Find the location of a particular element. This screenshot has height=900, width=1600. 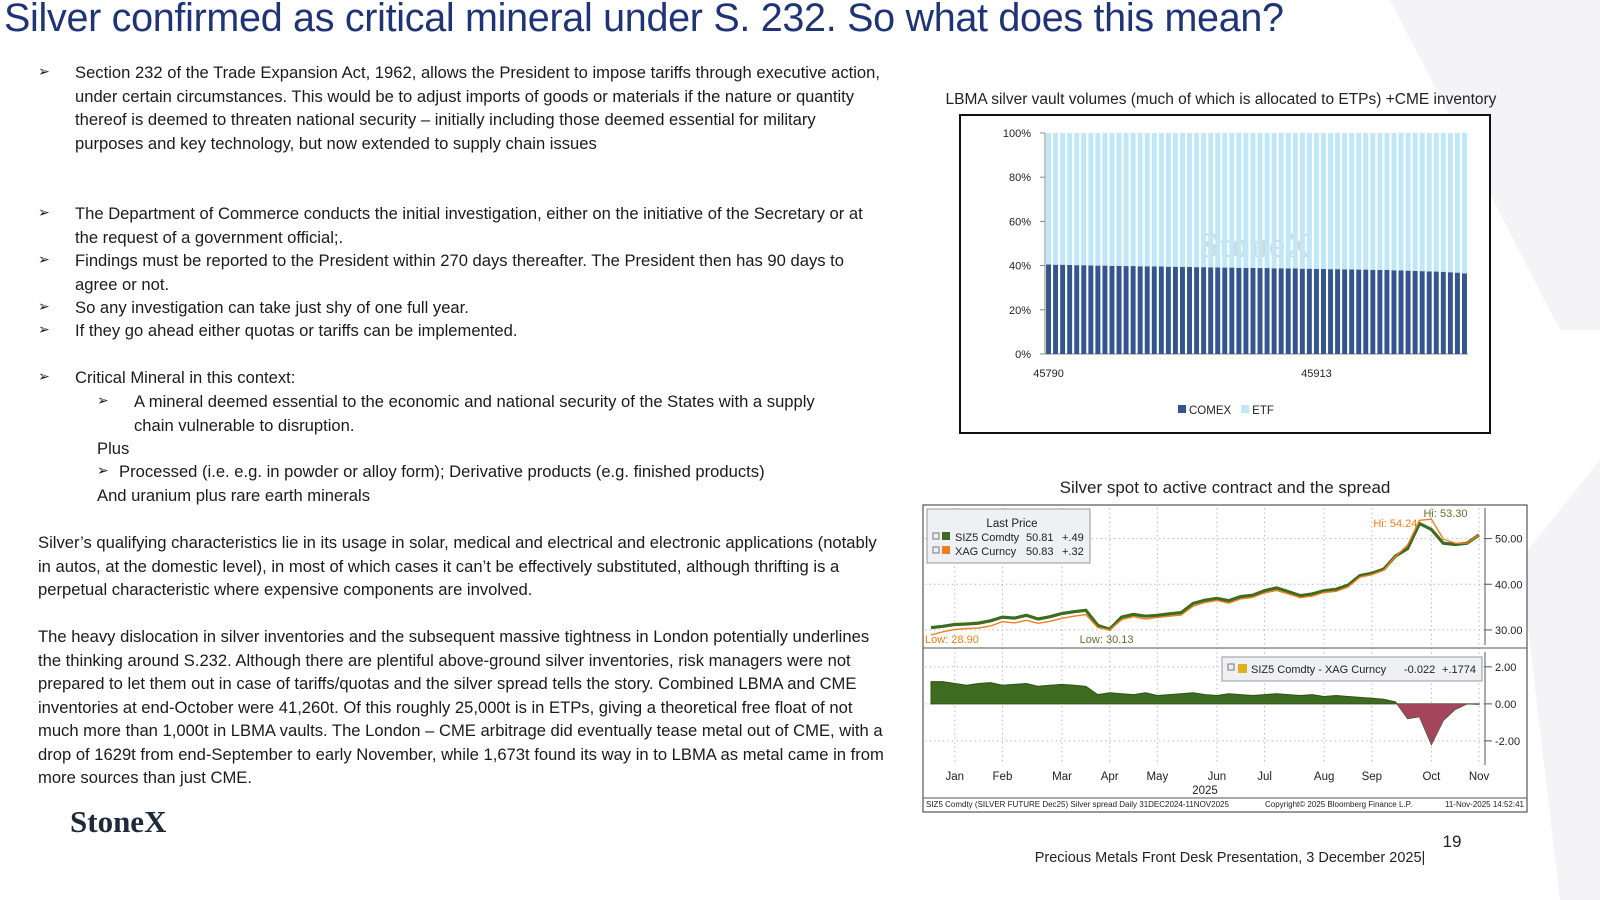

x-tick-label: 45913 is located at coordinates (1316, 374).